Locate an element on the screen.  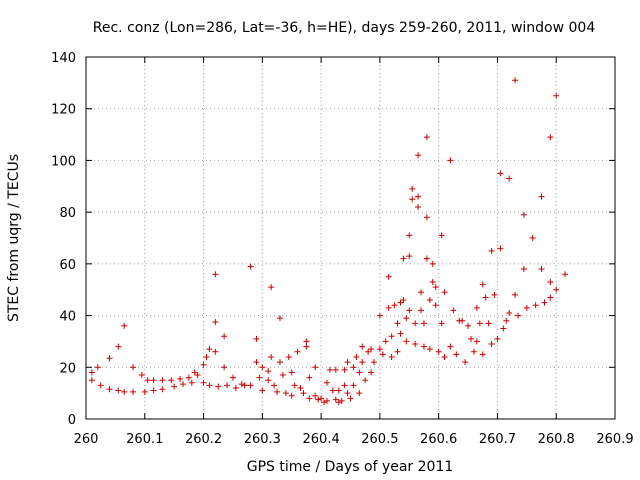
x-tick-label: 260 is located at coordinates (86, 439).